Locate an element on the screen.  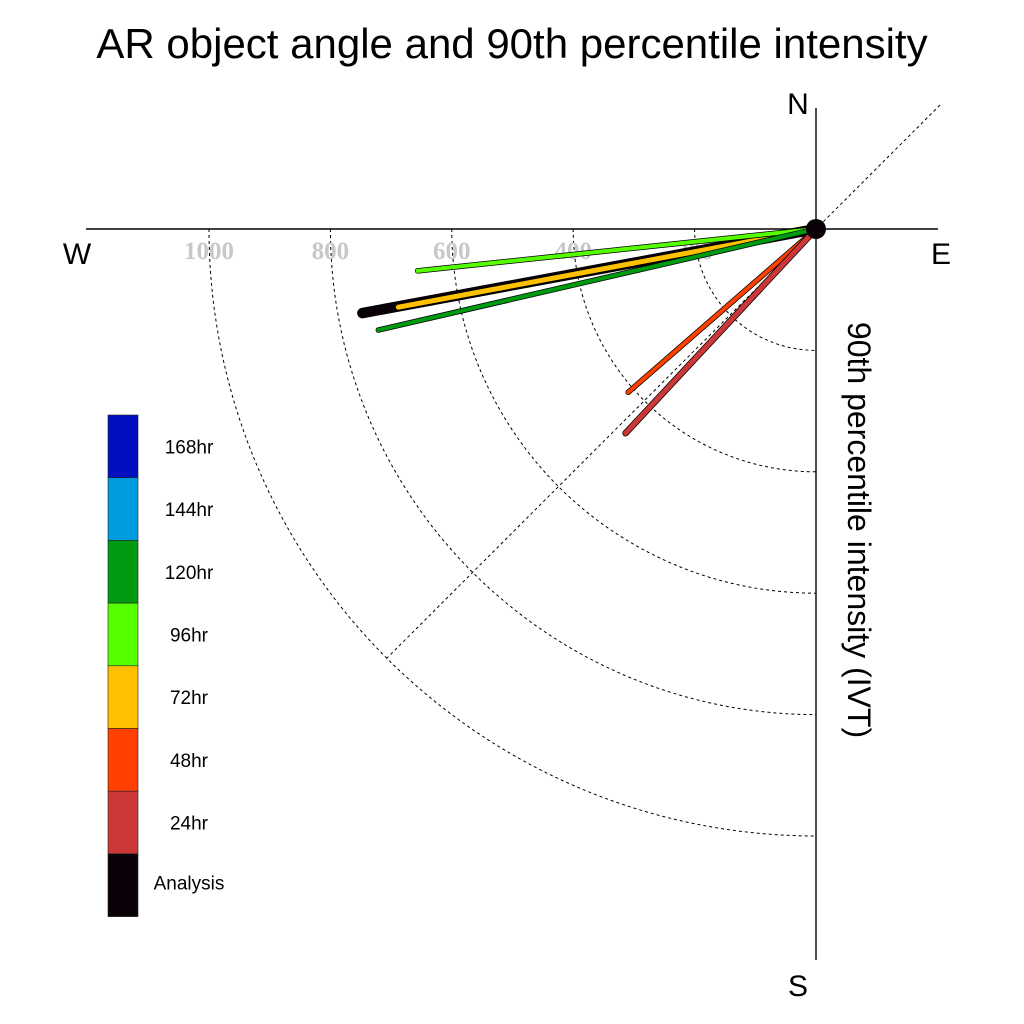
vector-120hr is located at coordinates (597, 280).